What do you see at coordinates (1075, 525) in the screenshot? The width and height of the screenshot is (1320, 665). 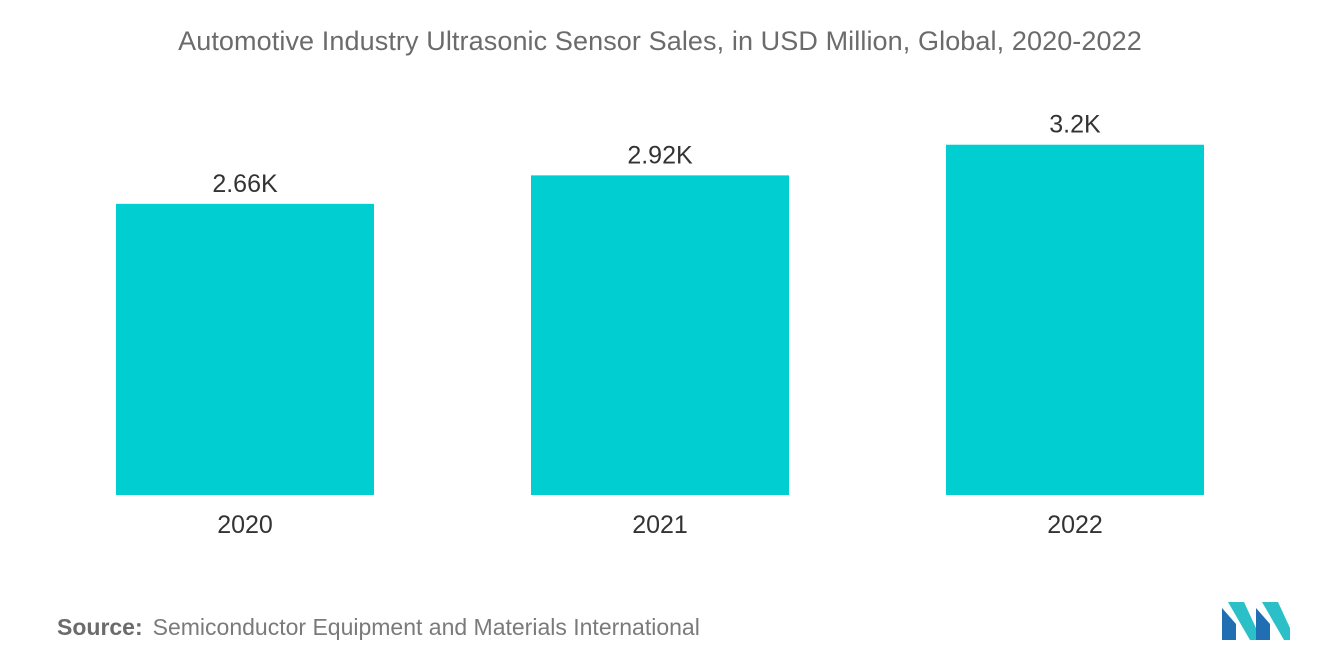 I see `x-tick-label-2022: 2022` at bounding box center [1075, 525].